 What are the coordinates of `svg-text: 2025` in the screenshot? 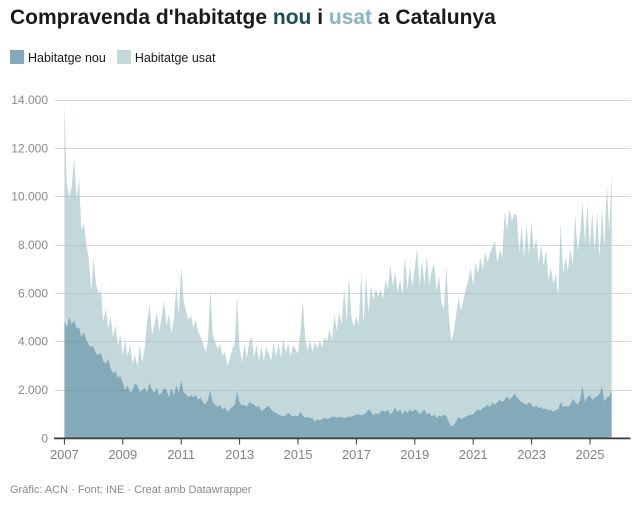 It's located at (590, 454).